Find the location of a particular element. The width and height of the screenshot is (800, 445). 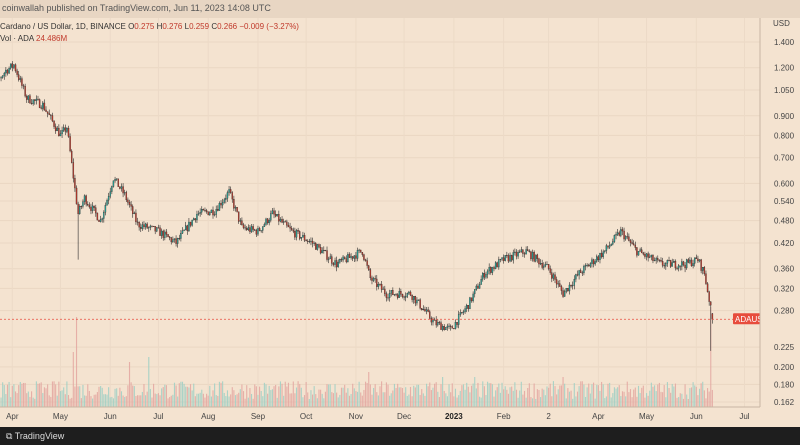

x-tick-label: Sep is located at coordinates (258, 416).